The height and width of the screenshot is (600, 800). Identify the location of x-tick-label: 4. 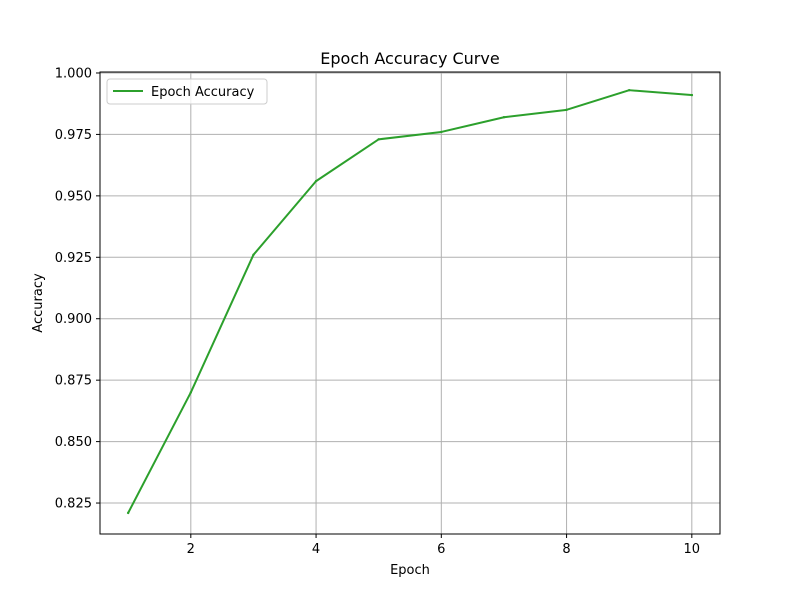
(316, 549).